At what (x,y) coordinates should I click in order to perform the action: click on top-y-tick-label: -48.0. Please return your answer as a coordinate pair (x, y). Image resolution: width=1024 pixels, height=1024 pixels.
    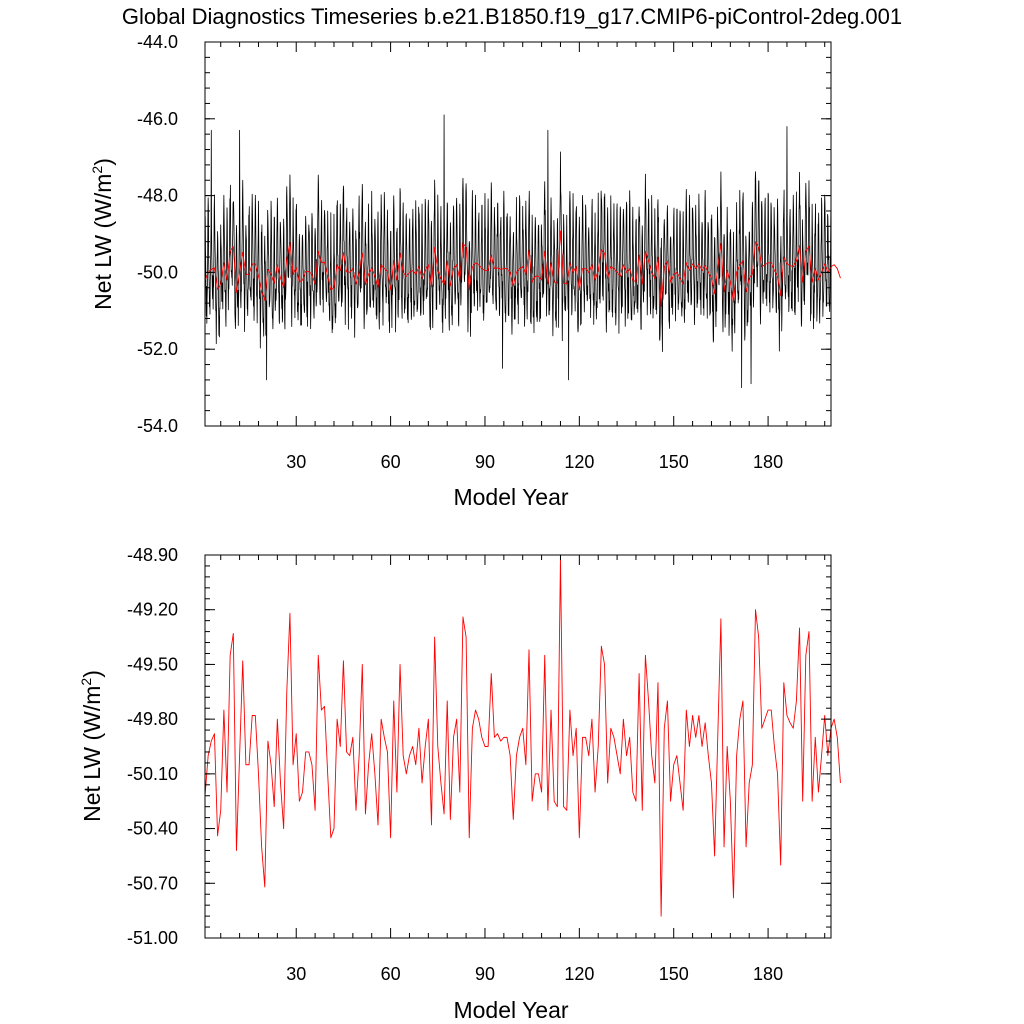
    Looking at the image, I should click on (157, 196).